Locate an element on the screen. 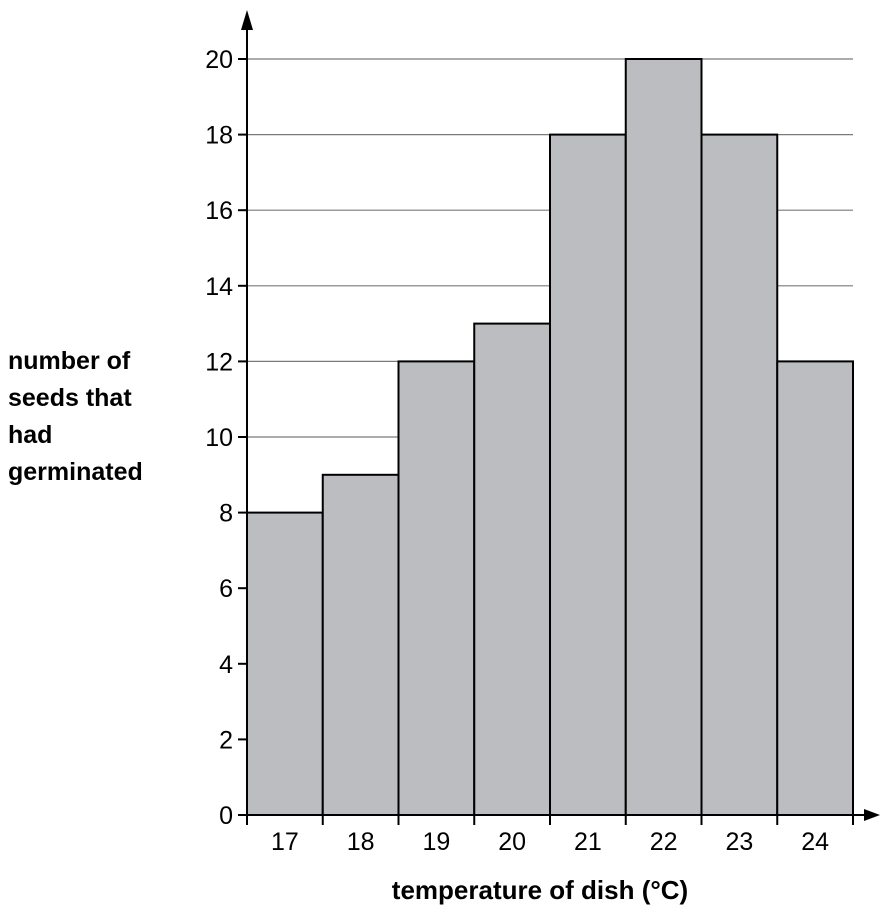  y-axis-label-line: number of is located at coordinates (69, 361).